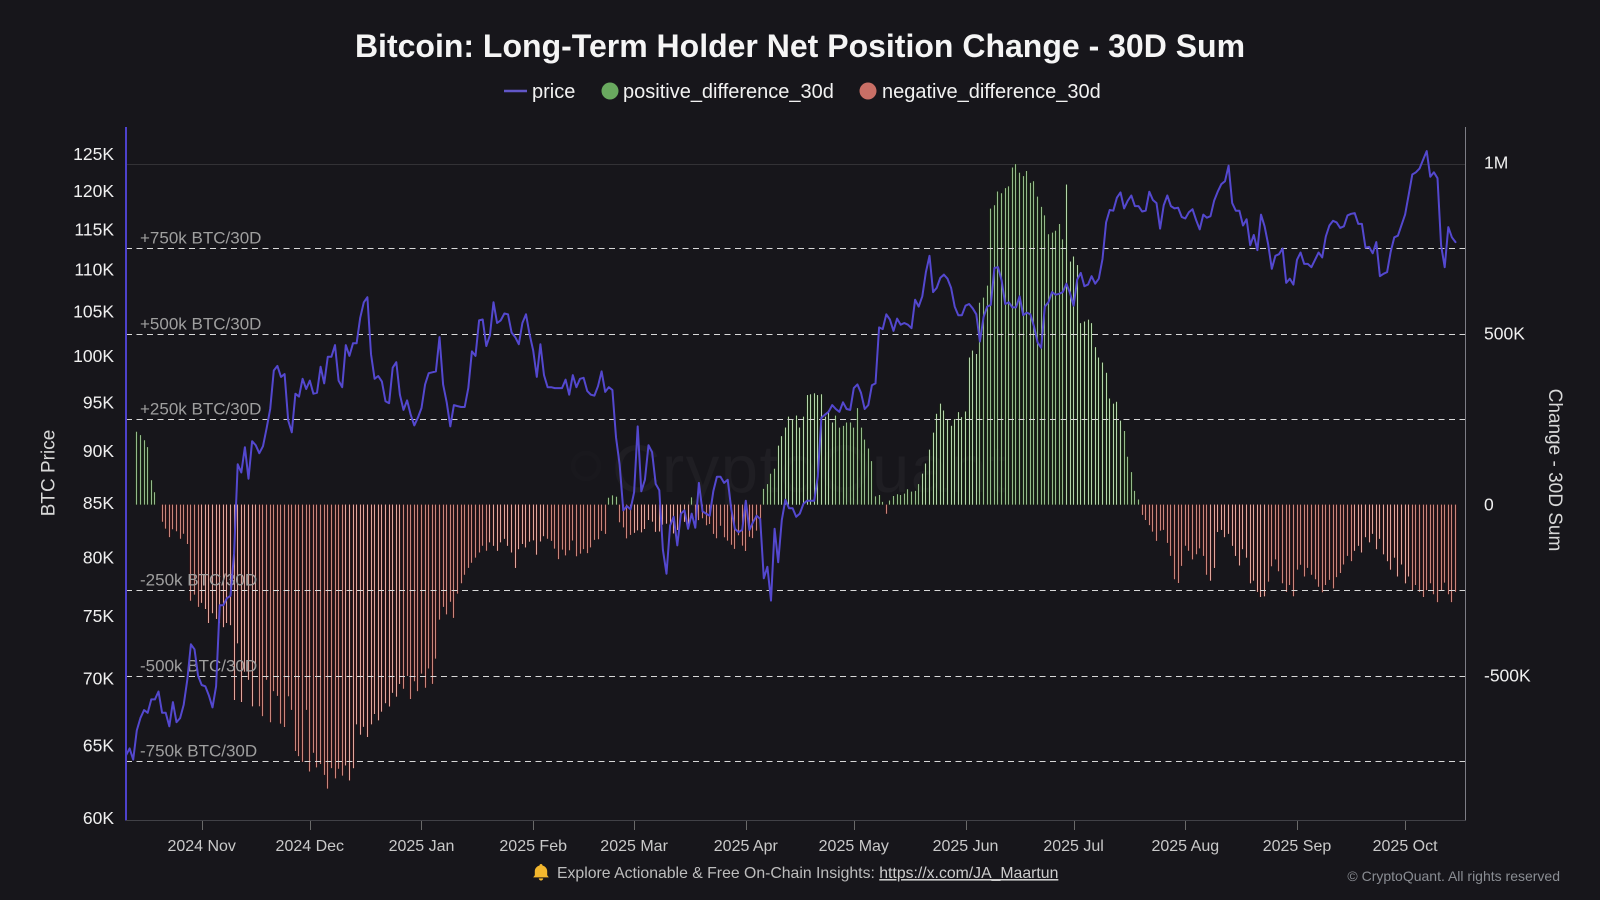 This screenshot has width=1600, height=900. Describe the element at coordinates (1185, 846) in the screenshot. I see `svg-text: 2025 Aug` at that location.